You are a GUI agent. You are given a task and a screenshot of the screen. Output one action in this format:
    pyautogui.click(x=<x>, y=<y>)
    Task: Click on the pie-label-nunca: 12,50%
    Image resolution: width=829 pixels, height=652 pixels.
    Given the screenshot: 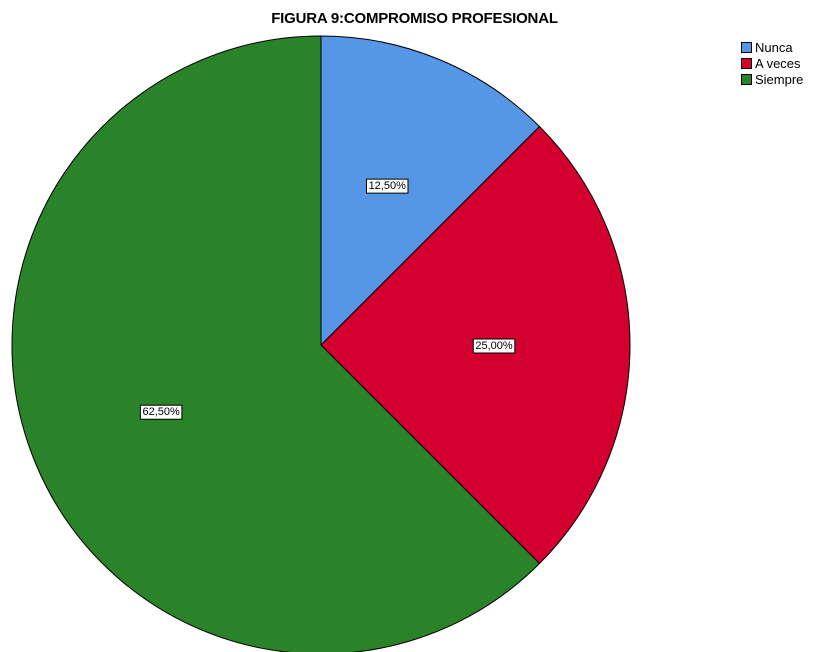 What is the action you would take?
    pyautogui.click(x=387, y=186)
    